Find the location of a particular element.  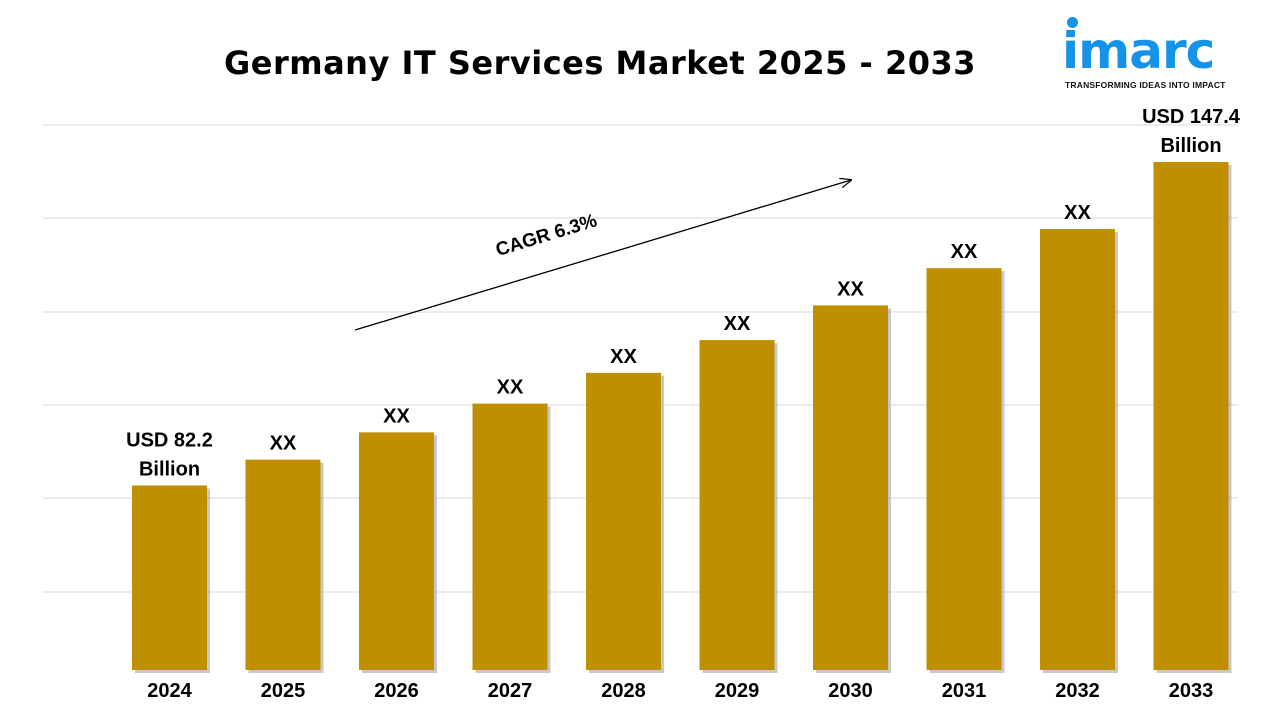

value-label-2033: Billion is located at coordinates (1190, 146).